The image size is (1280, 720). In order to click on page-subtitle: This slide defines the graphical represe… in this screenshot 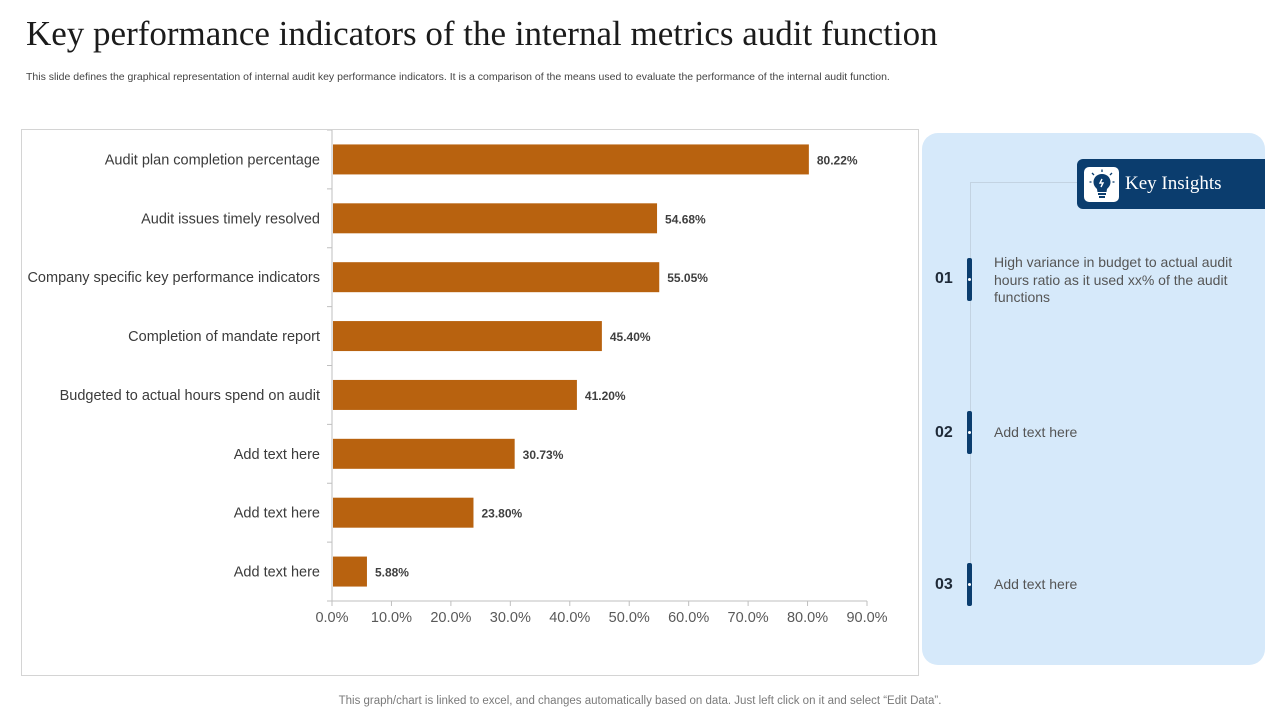, I will do `click(458, 77)`.